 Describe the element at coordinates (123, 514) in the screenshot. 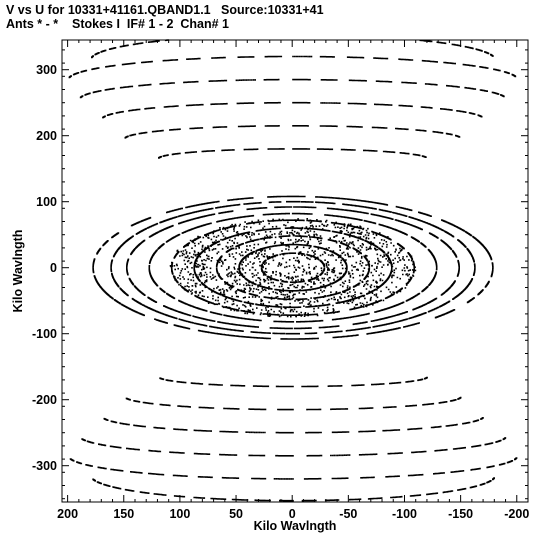

I see `x-tick-label: 150` at that location.